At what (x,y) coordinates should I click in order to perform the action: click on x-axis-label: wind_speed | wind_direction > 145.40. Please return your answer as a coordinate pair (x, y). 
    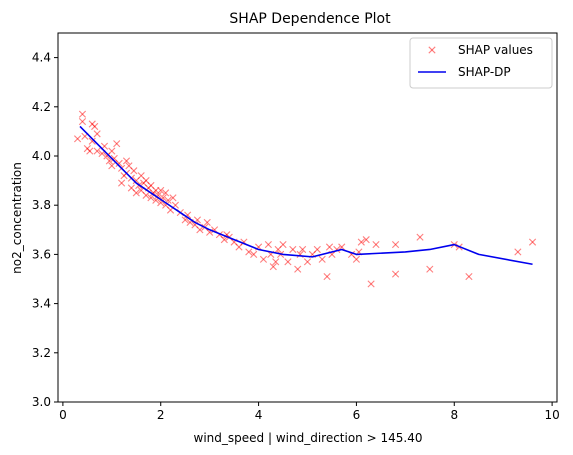
    Looking at the image, I should click on (308, 438).